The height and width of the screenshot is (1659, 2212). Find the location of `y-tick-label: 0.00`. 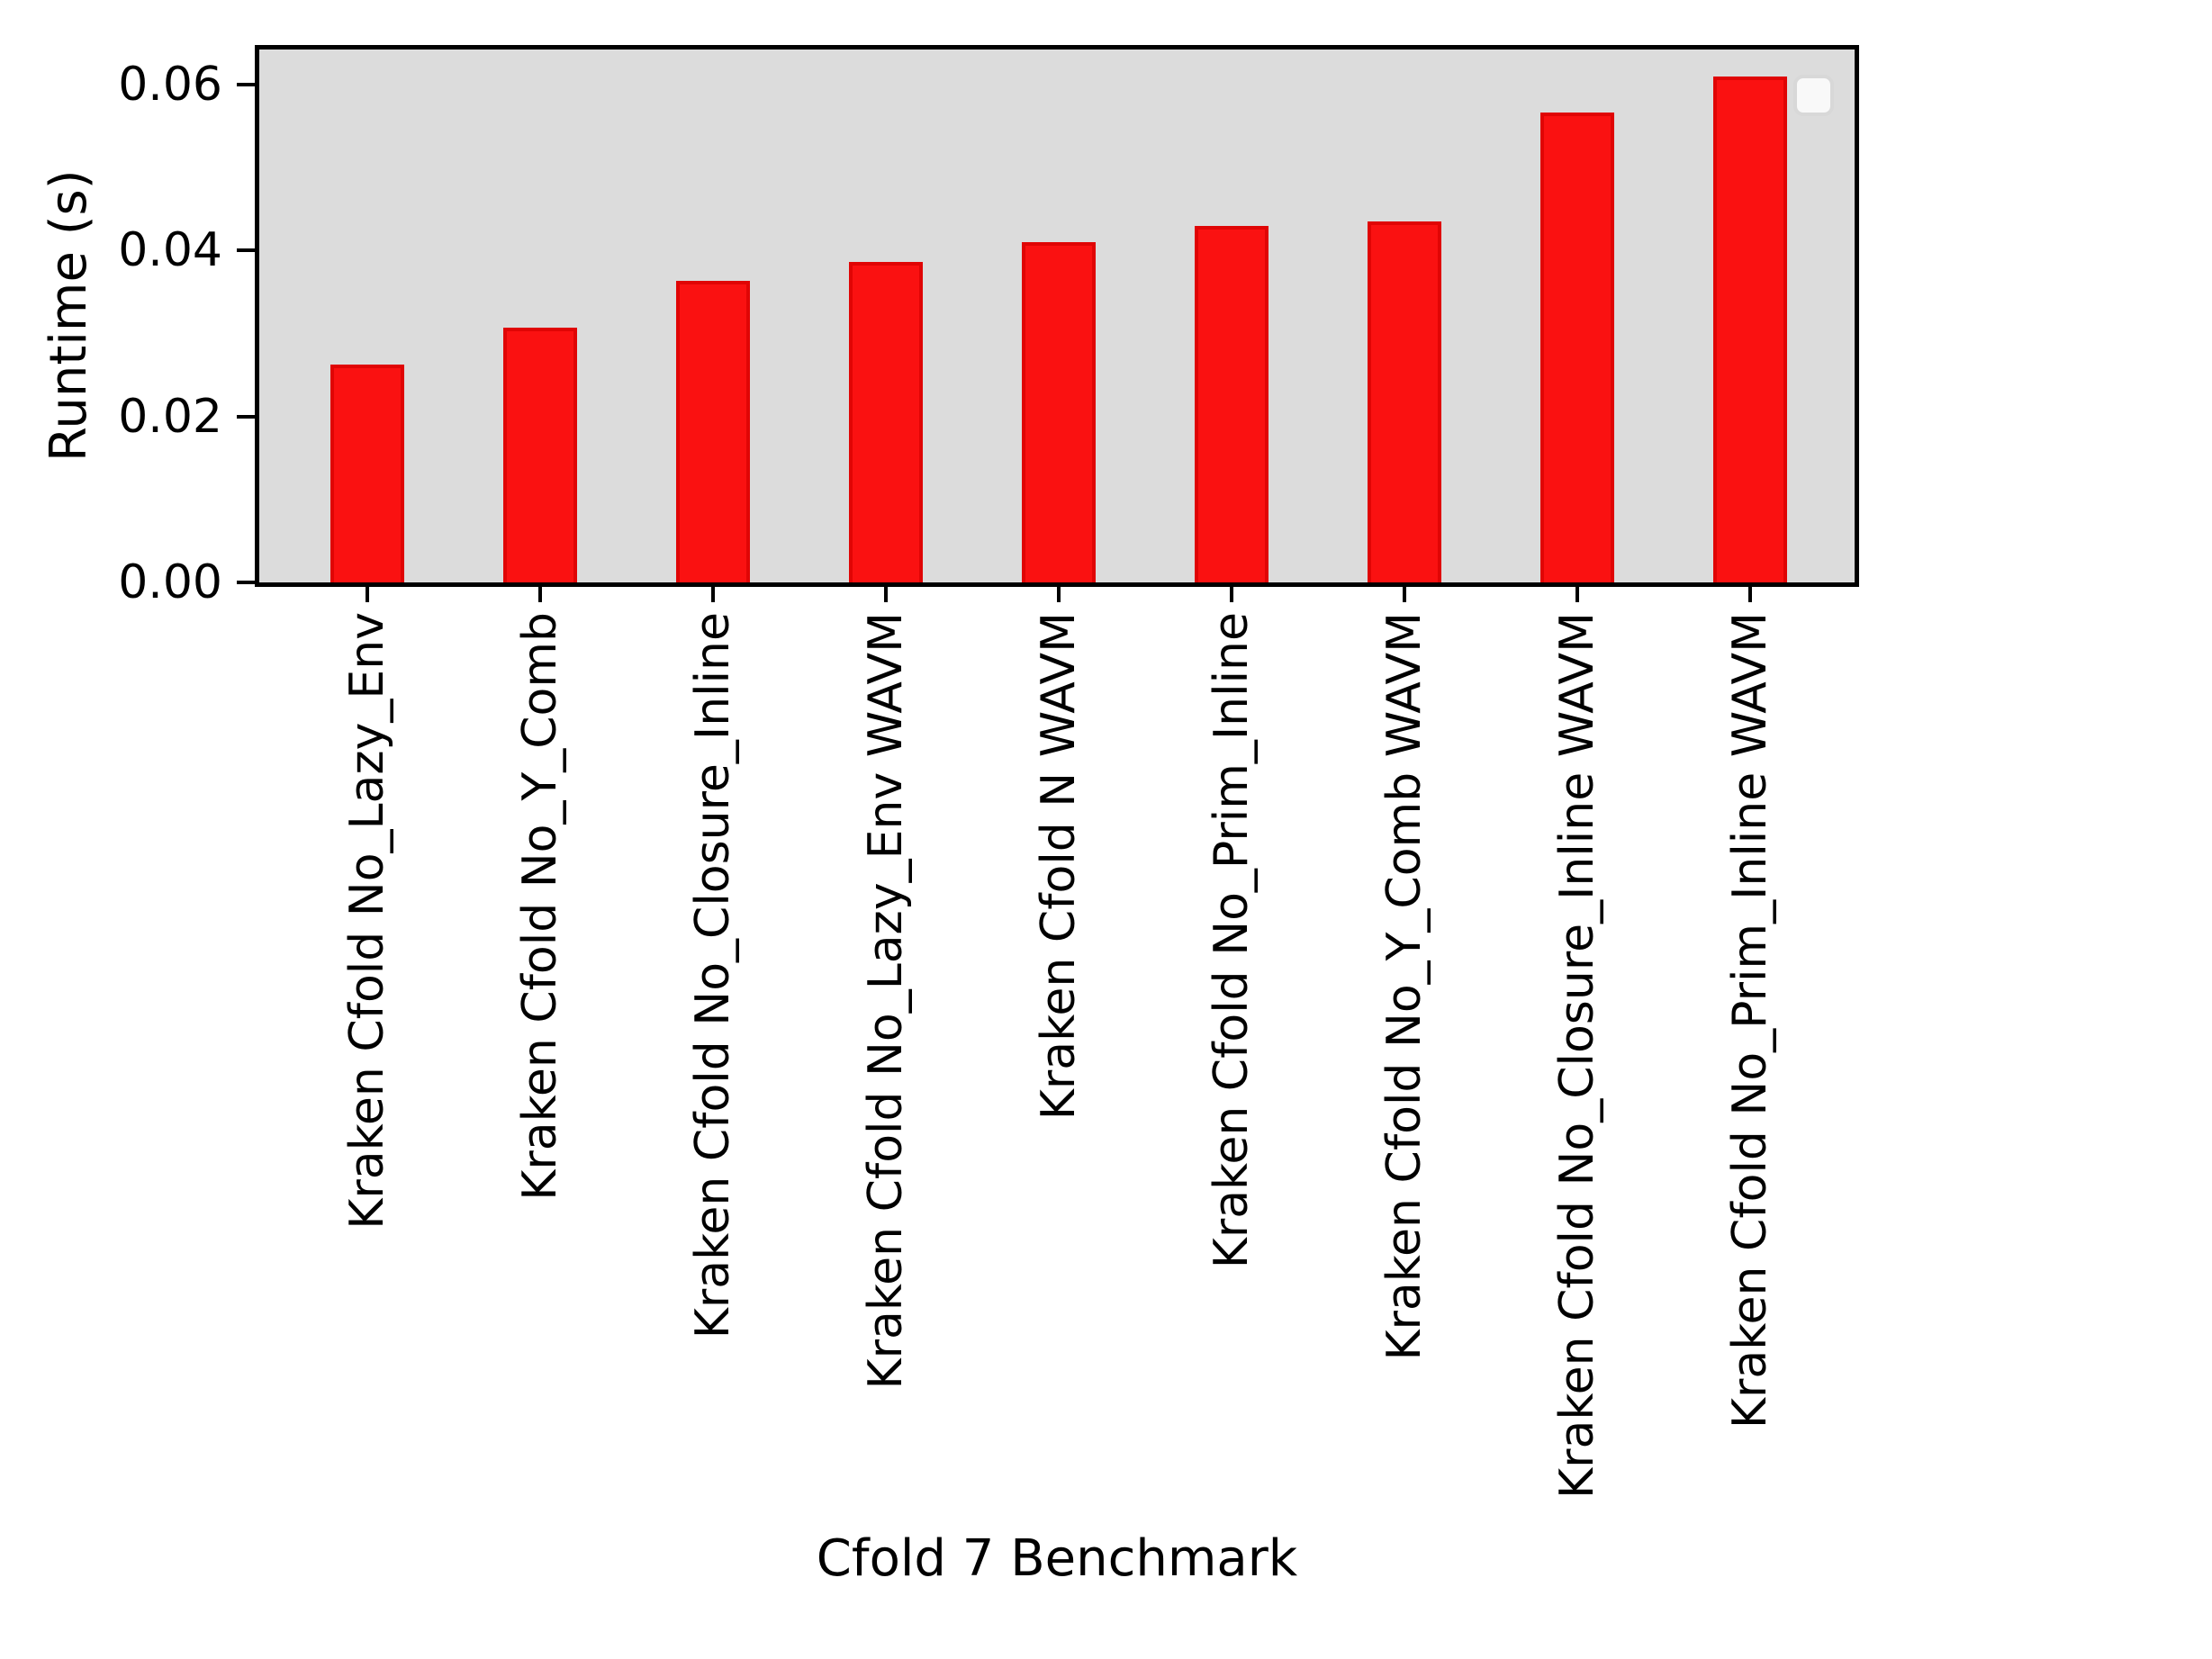

y-tick-label: 0.00 is located at coordinates (170, 582).